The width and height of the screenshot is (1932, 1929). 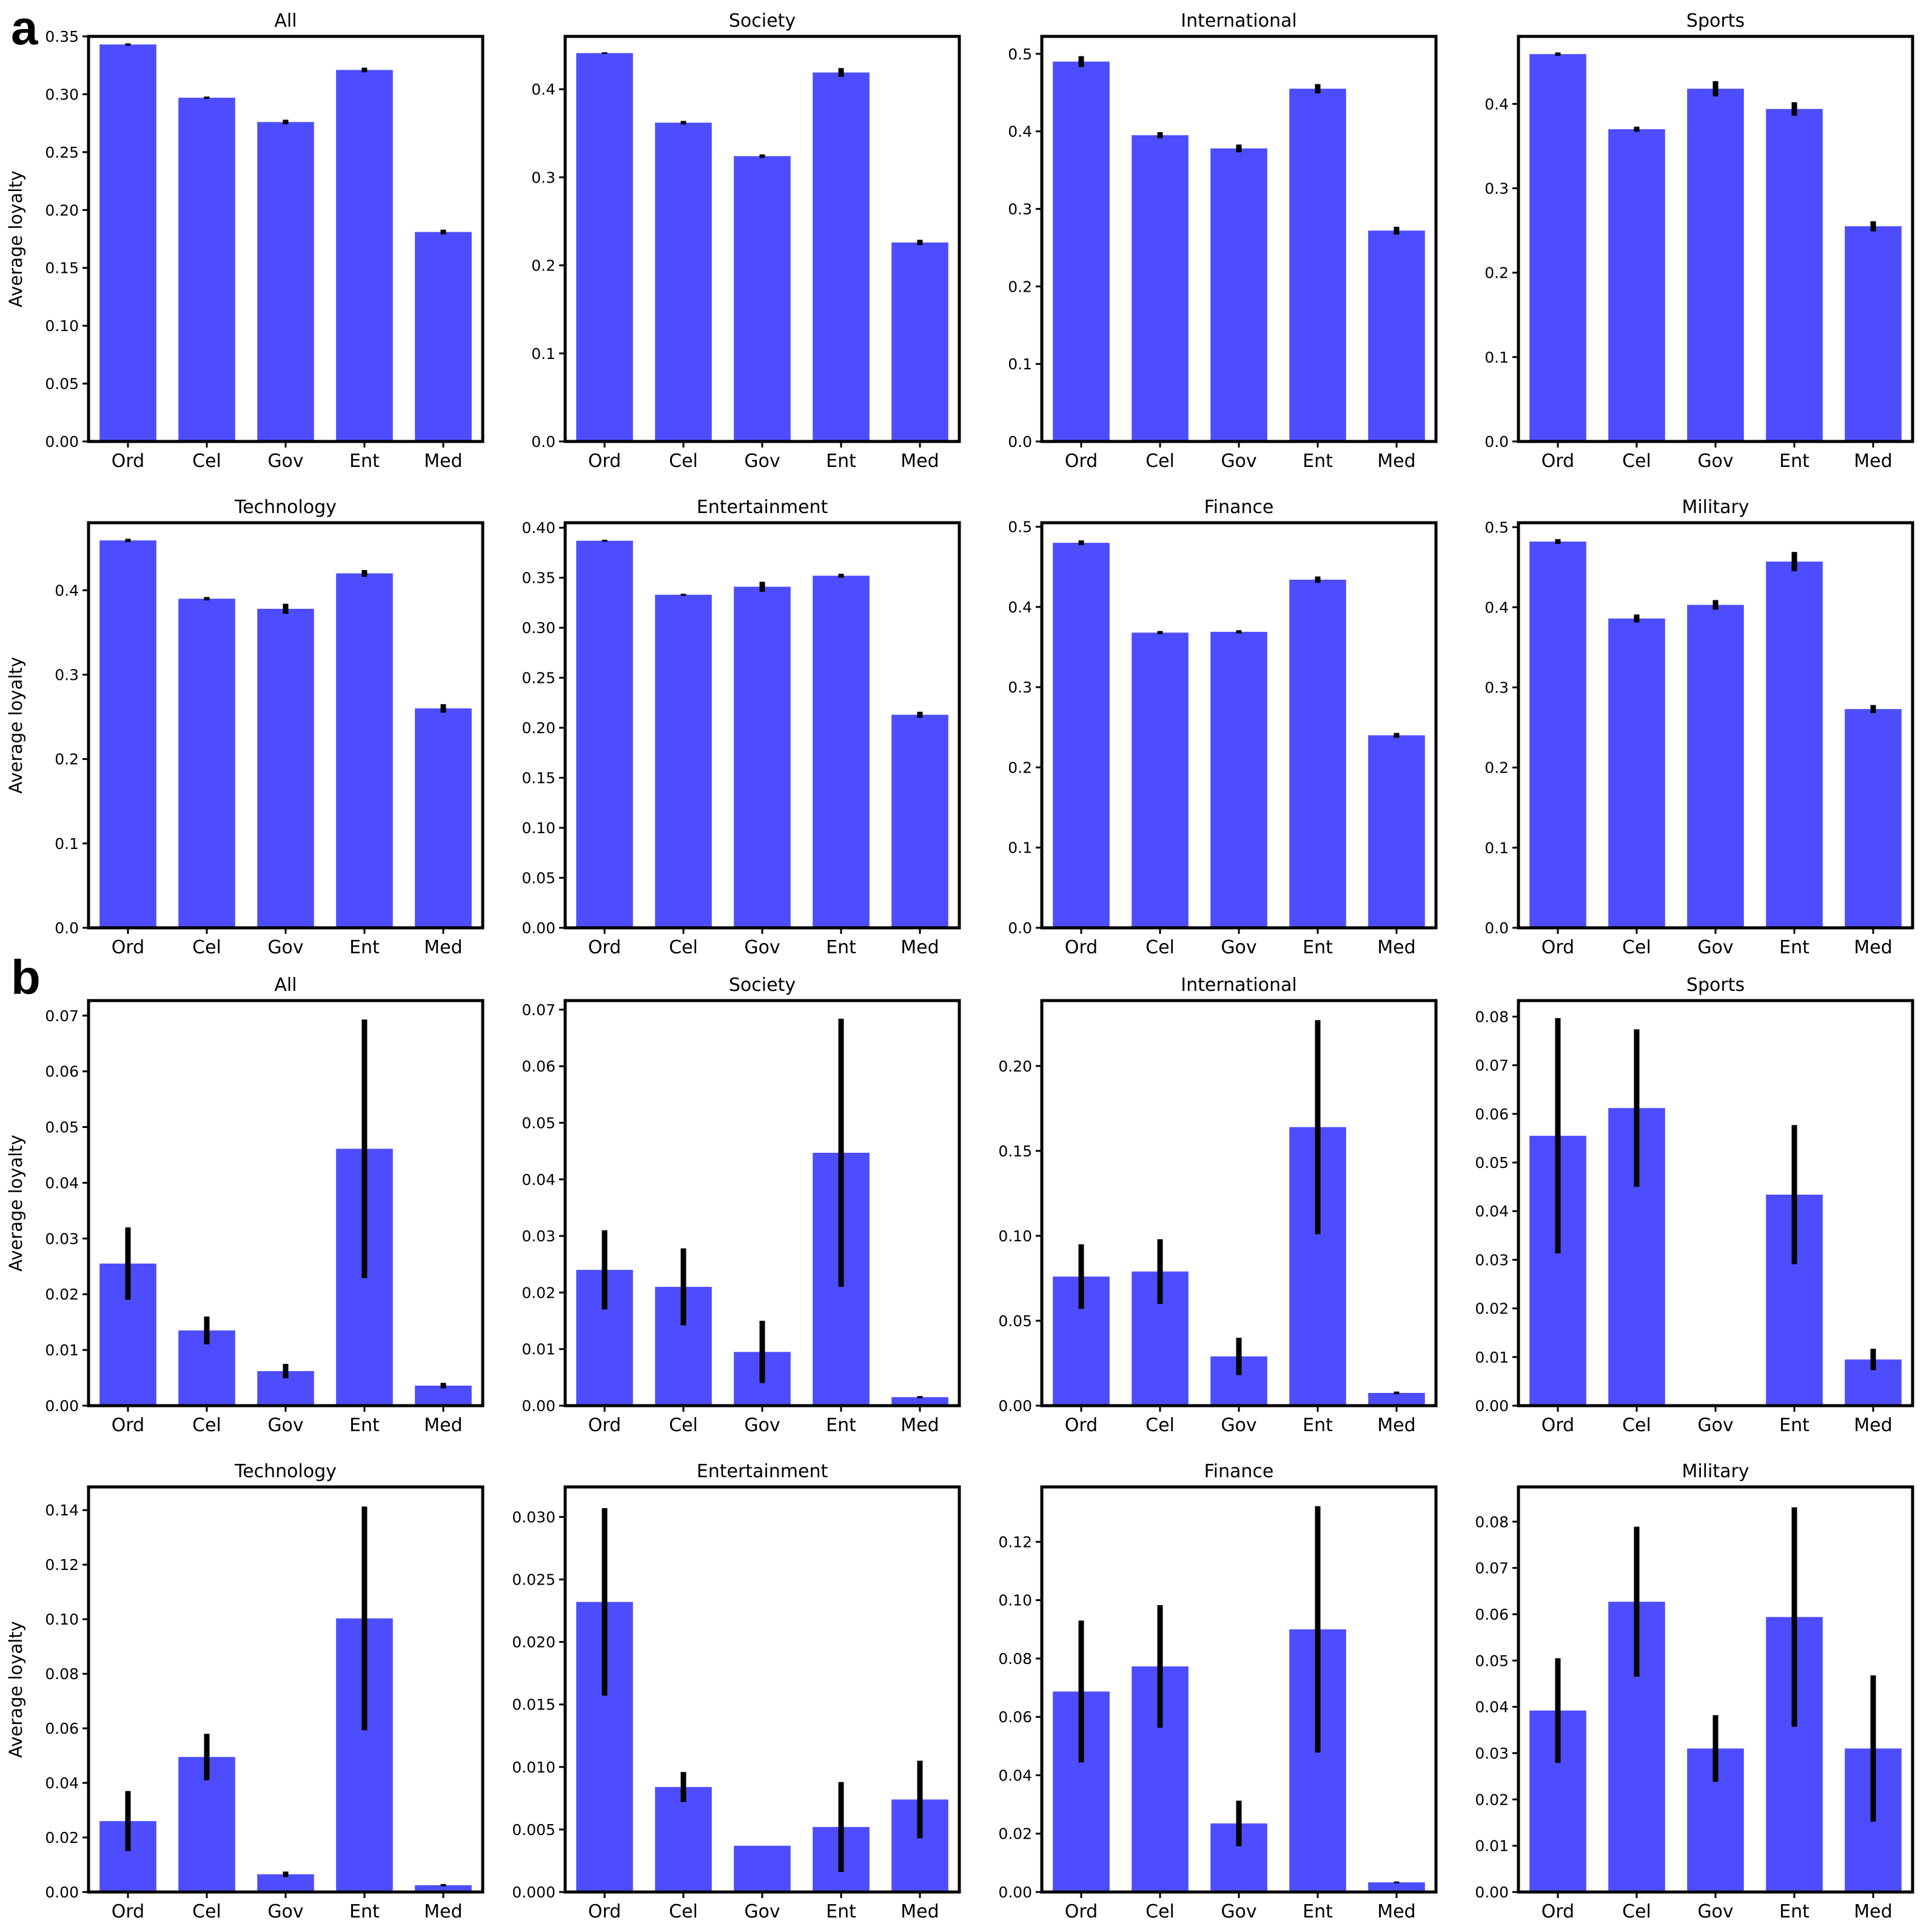 What do you see at coordinates (762, 507) in the screenshot?
I see `chart-title: Entertainment` at bounding box center [762, 507].